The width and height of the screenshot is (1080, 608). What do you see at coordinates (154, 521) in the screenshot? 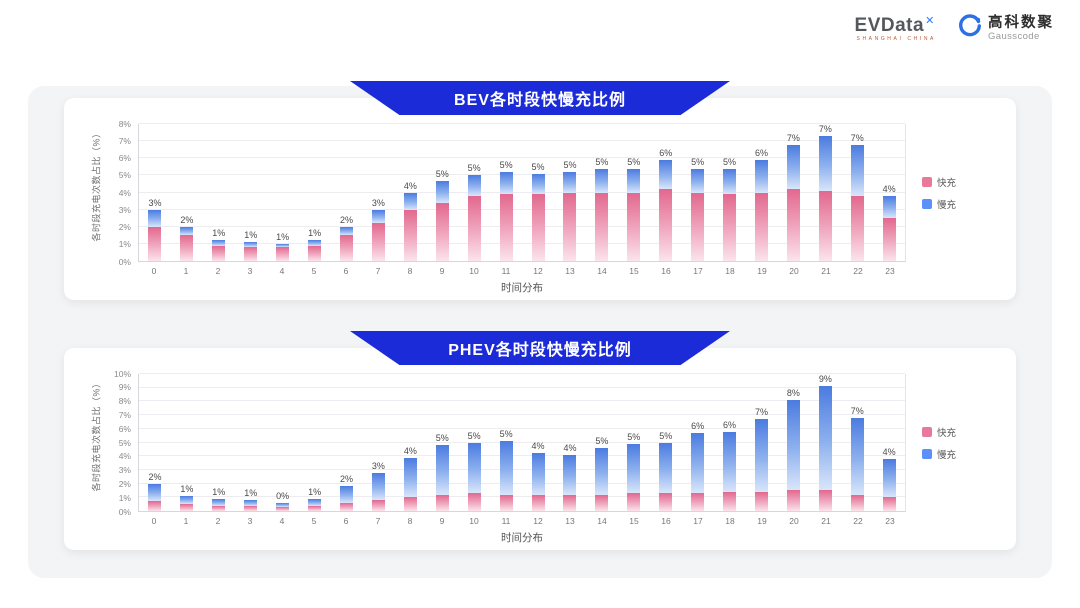
I see `x-tick-label: 0` at bounding box center [154, 521].